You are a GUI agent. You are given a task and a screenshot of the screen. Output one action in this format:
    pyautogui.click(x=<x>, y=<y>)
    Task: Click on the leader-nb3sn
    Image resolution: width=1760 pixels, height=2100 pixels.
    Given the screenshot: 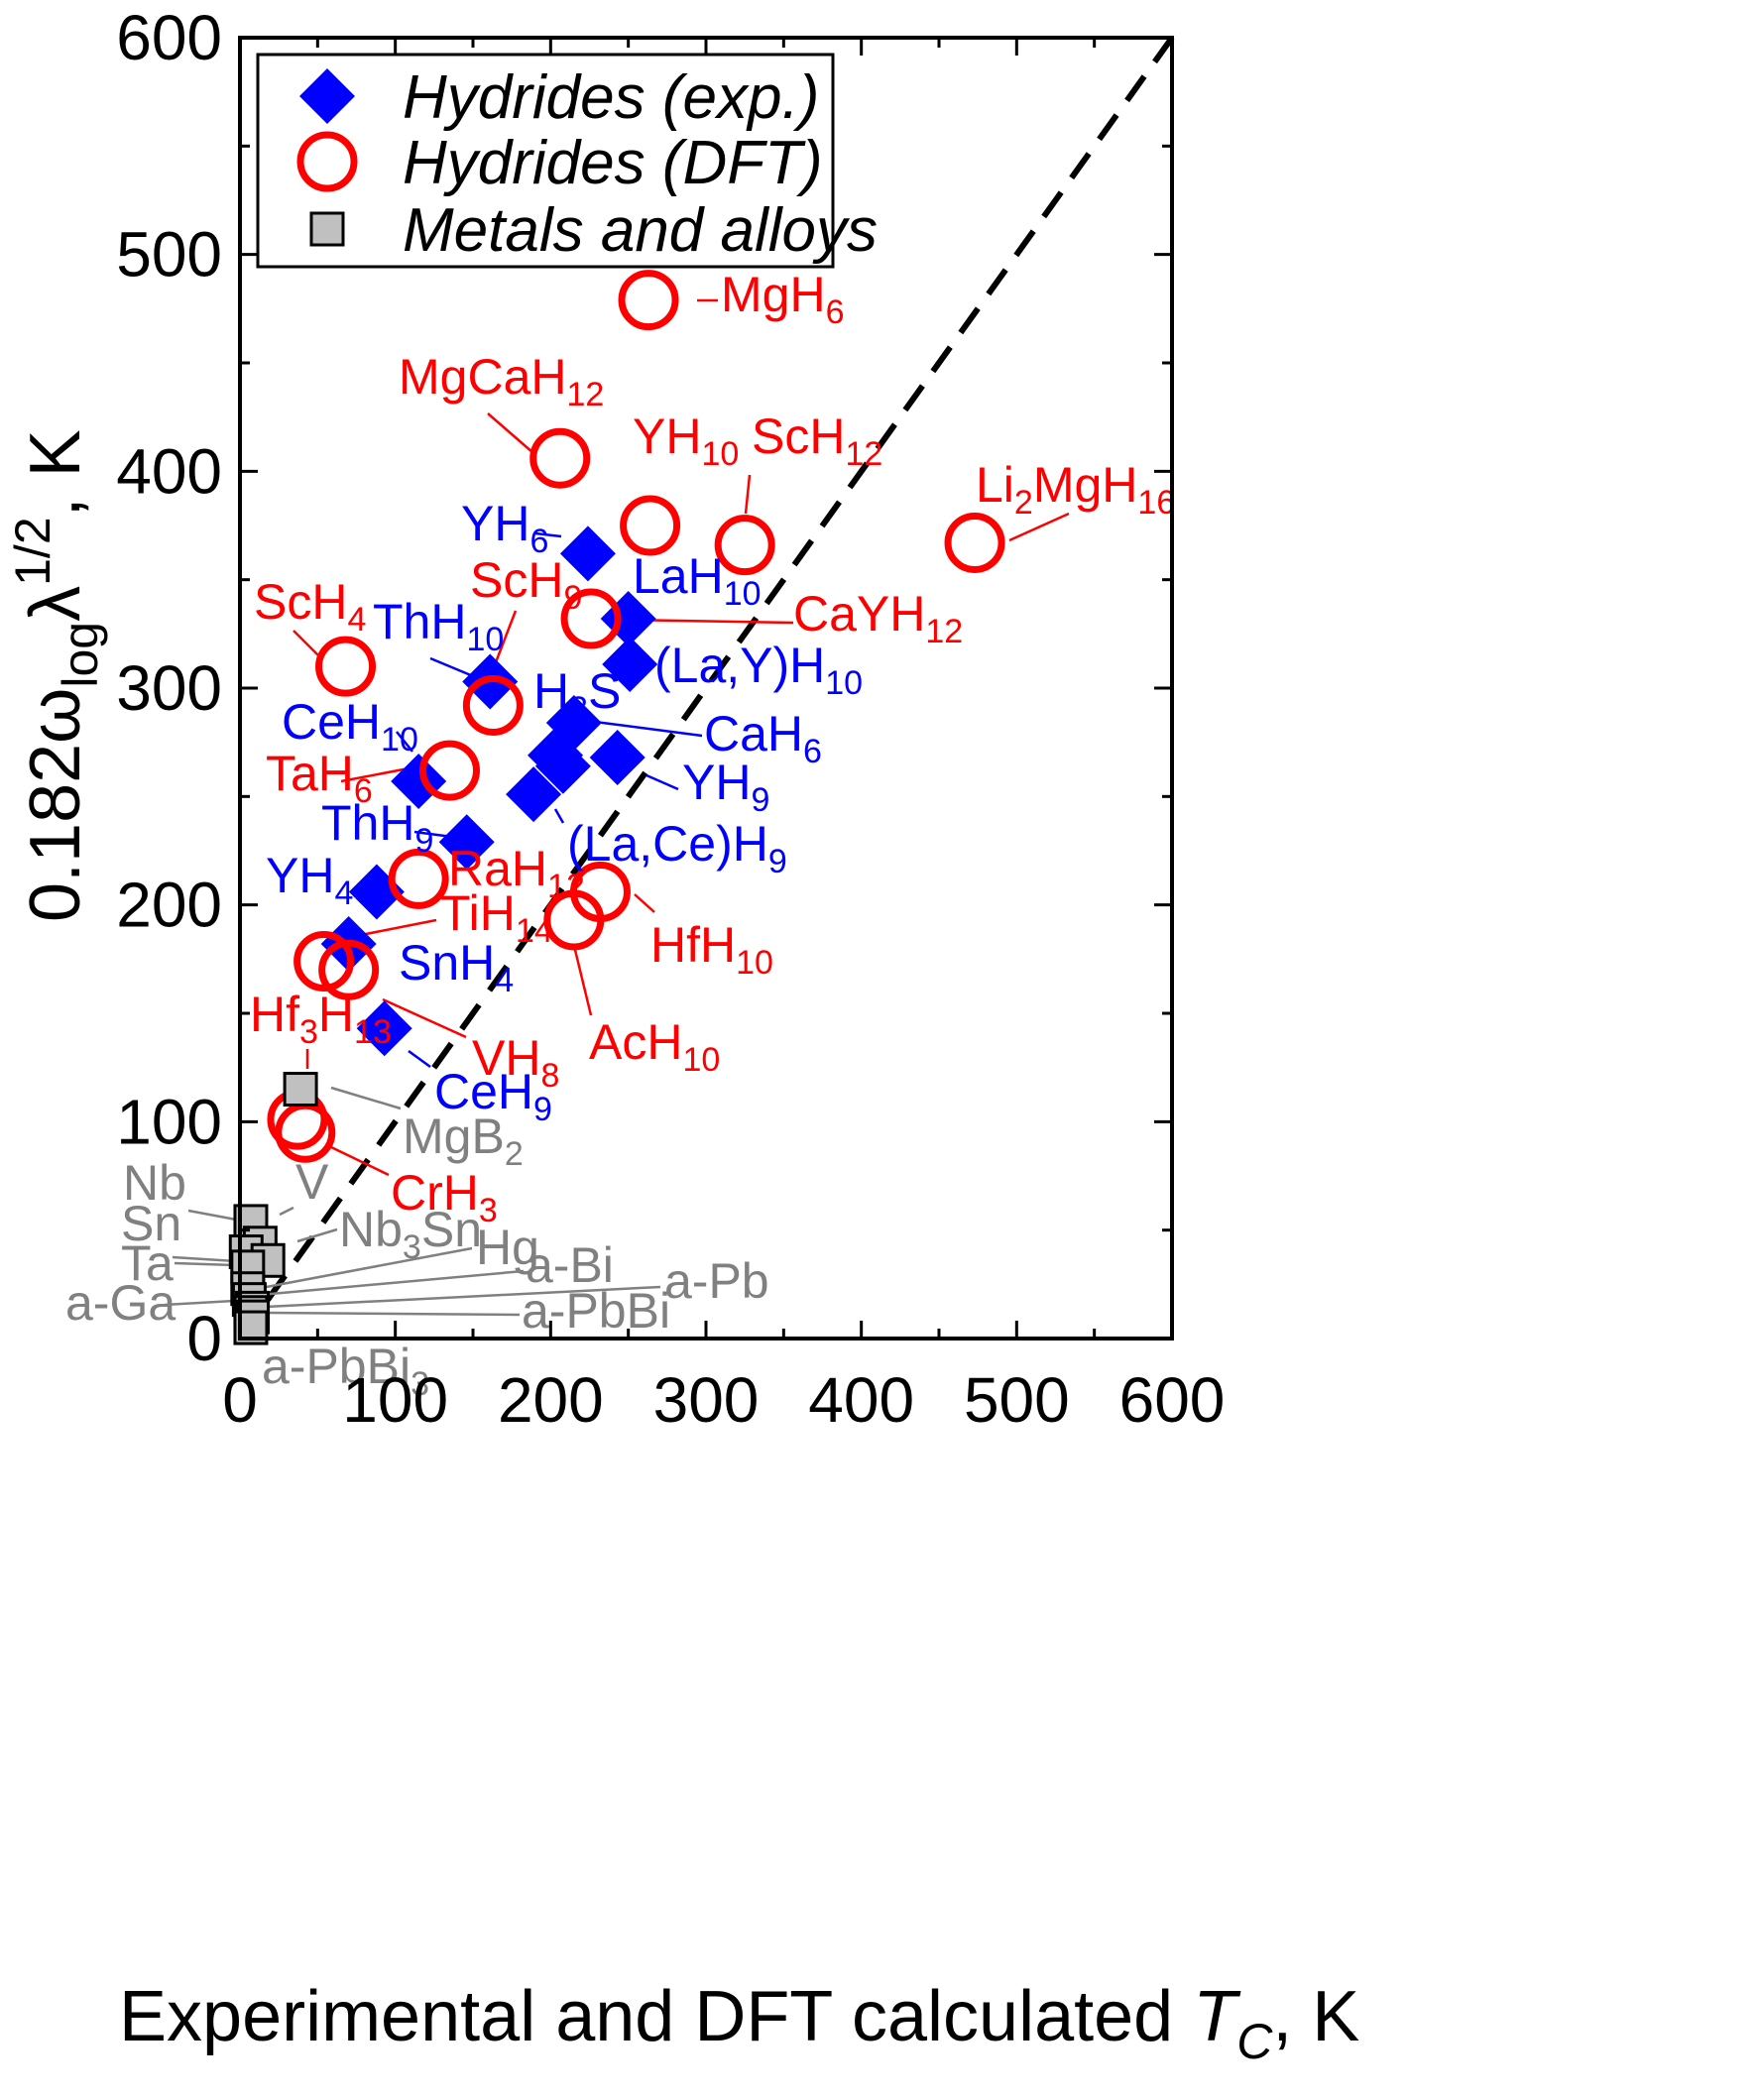 What is the action you would take?
    pyautogui.click(x=317, y=1235)
    